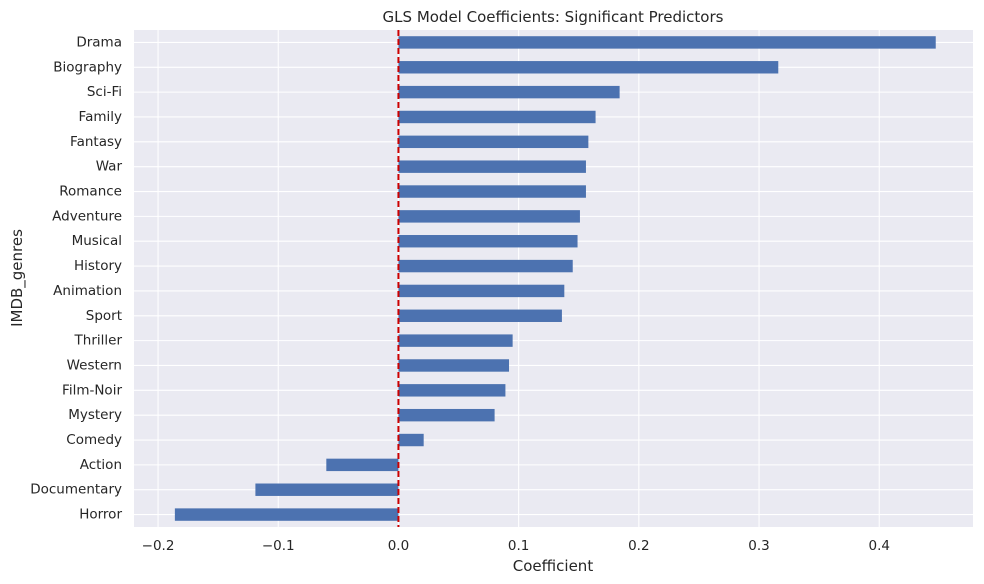 This screenshot has width=984, height=584. What do you see at coordinates (100, 515) in the screenshot?
I see `y-tick-label: Horror` at bounding box center [100, 515].